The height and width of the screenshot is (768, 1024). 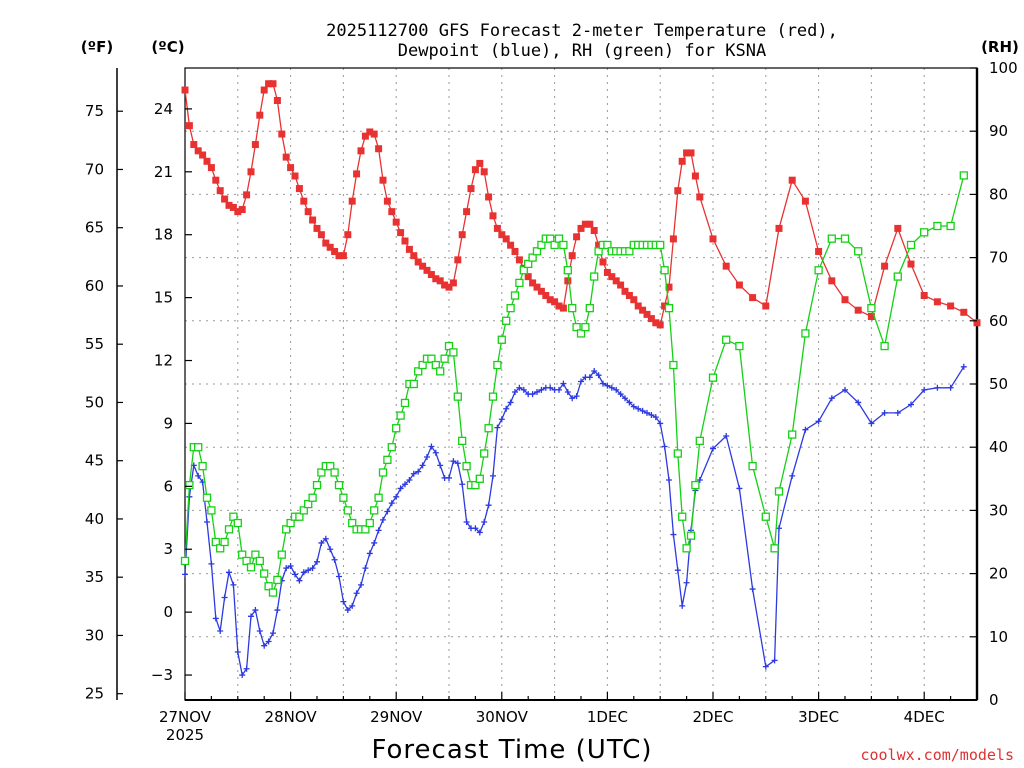 What do you see at coordinates (185, 717) in the screenshot?
I see `x-tick-label: 27NOV` at bounding box center [185, 717].